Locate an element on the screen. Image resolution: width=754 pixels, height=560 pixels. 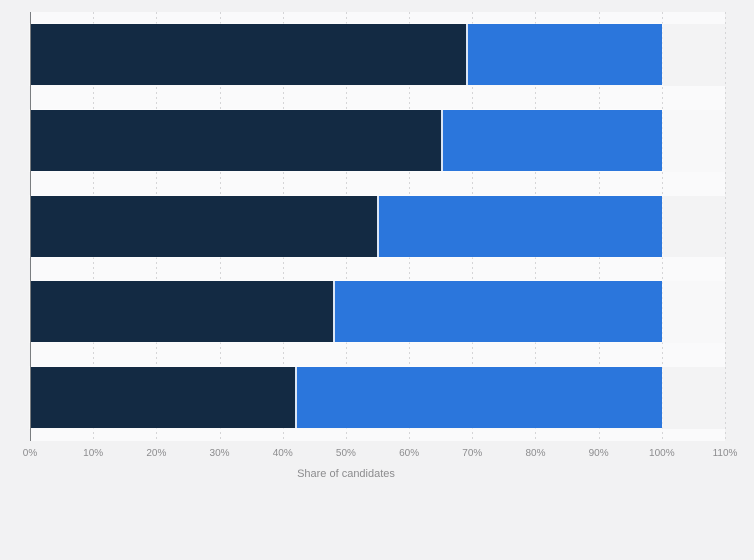
x-tick-label: 100% is located at coordinates (662, 453).